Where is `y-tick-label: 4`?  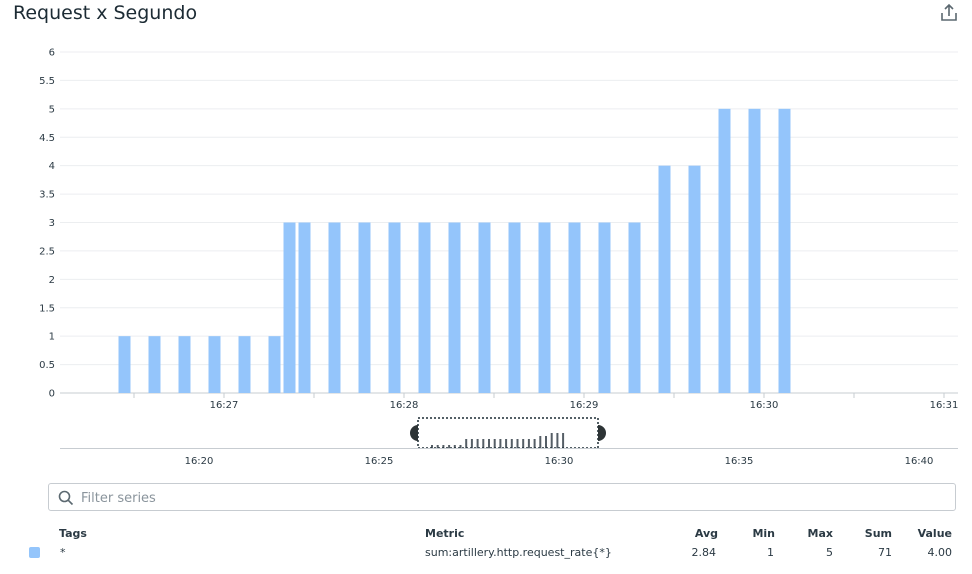
y-tick-label: 4 is located at coordinates (52, 166).